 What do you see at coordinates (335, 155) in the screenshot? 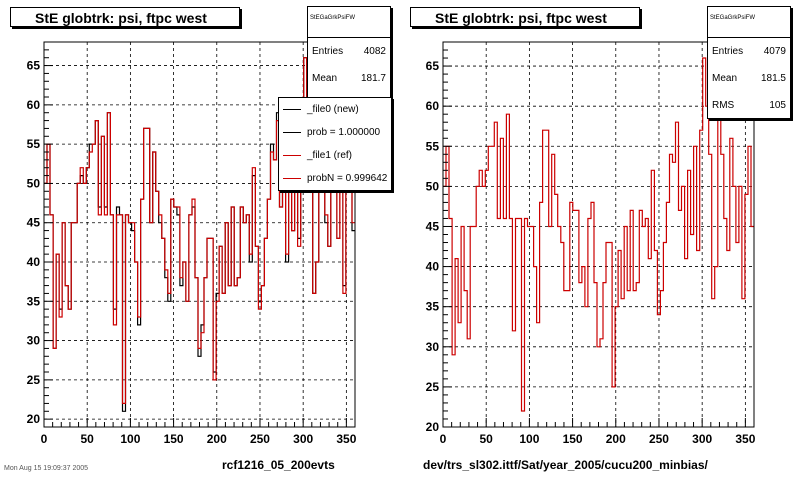
I see `legend-item-file1: _file1 (ref)` at bounding box center [335, 155].